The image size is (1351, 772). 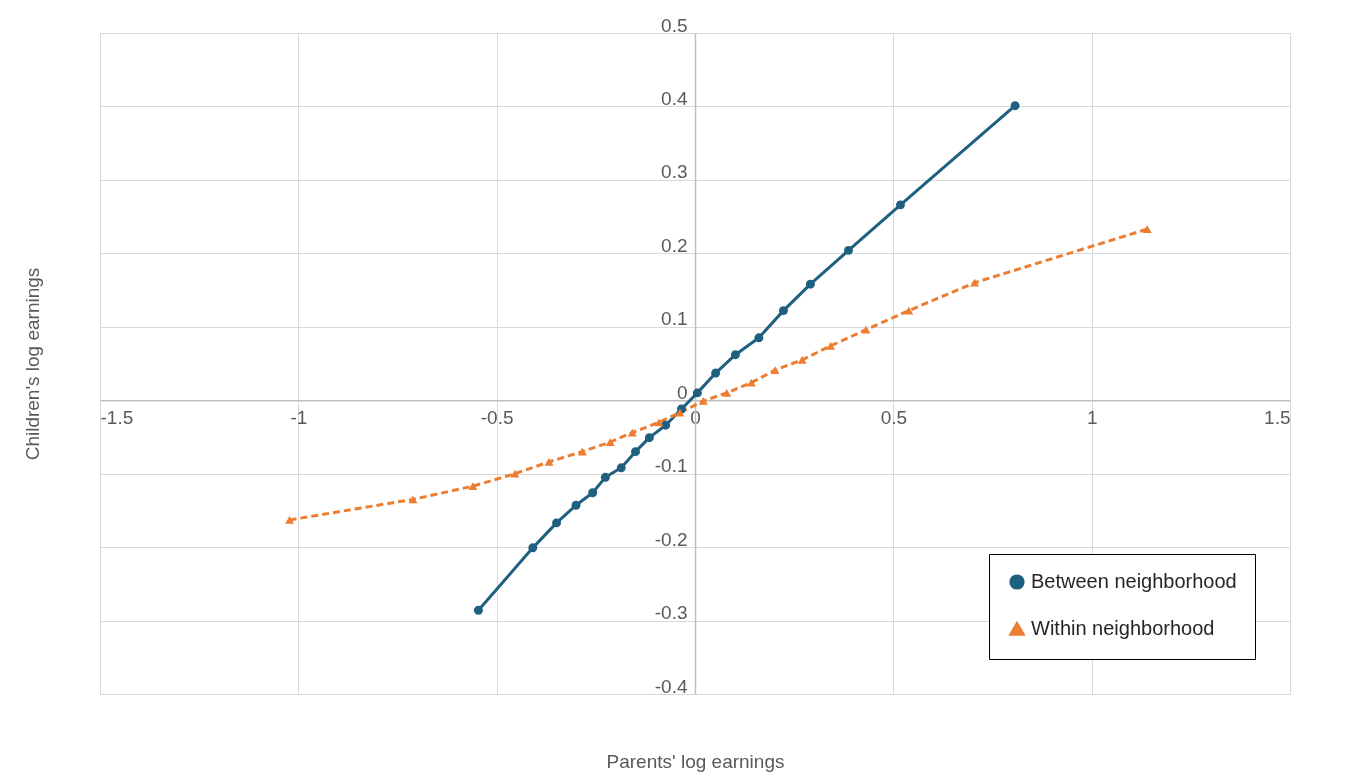 What do you see at coordinates (894, 417) in the screenshot?
I see `x-tick-label: 0.5` at bounding box center [894, 417].